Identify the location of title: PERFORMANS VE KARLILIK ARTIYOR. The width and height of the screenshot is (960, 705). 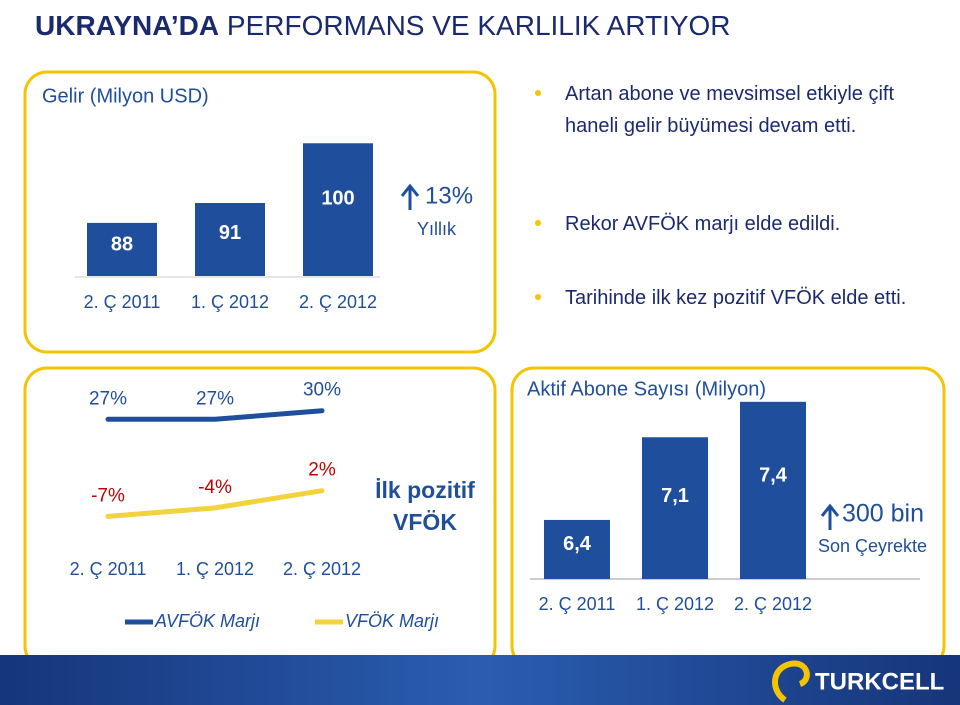
(478, 25).